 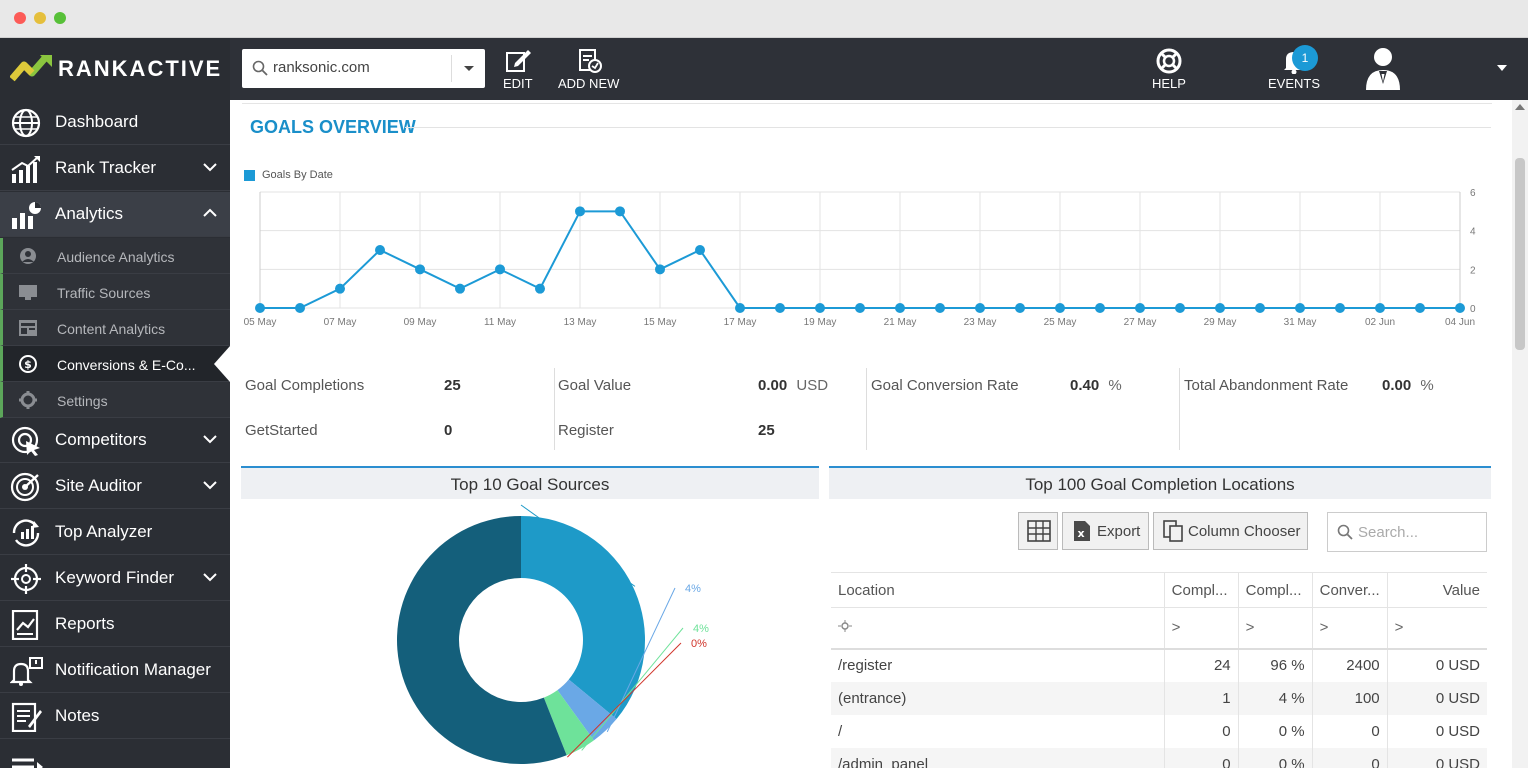 What do you see at coordinates (1275, 665) in the screenshot?
I see `table-cell: 96 %` at bounding box center [1275, 665].